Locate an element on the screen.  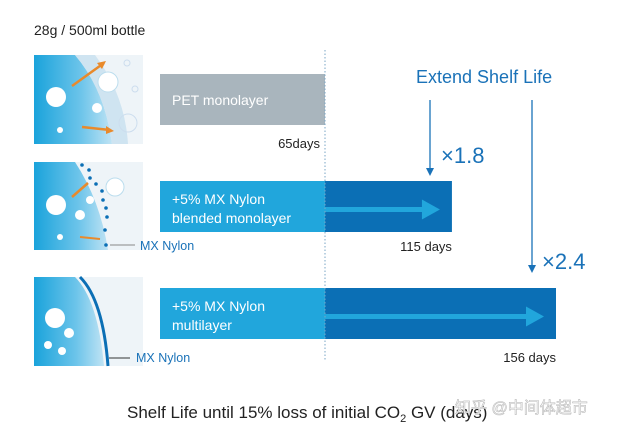
value-label-1: 115 days is located at coordinates (426, 246).